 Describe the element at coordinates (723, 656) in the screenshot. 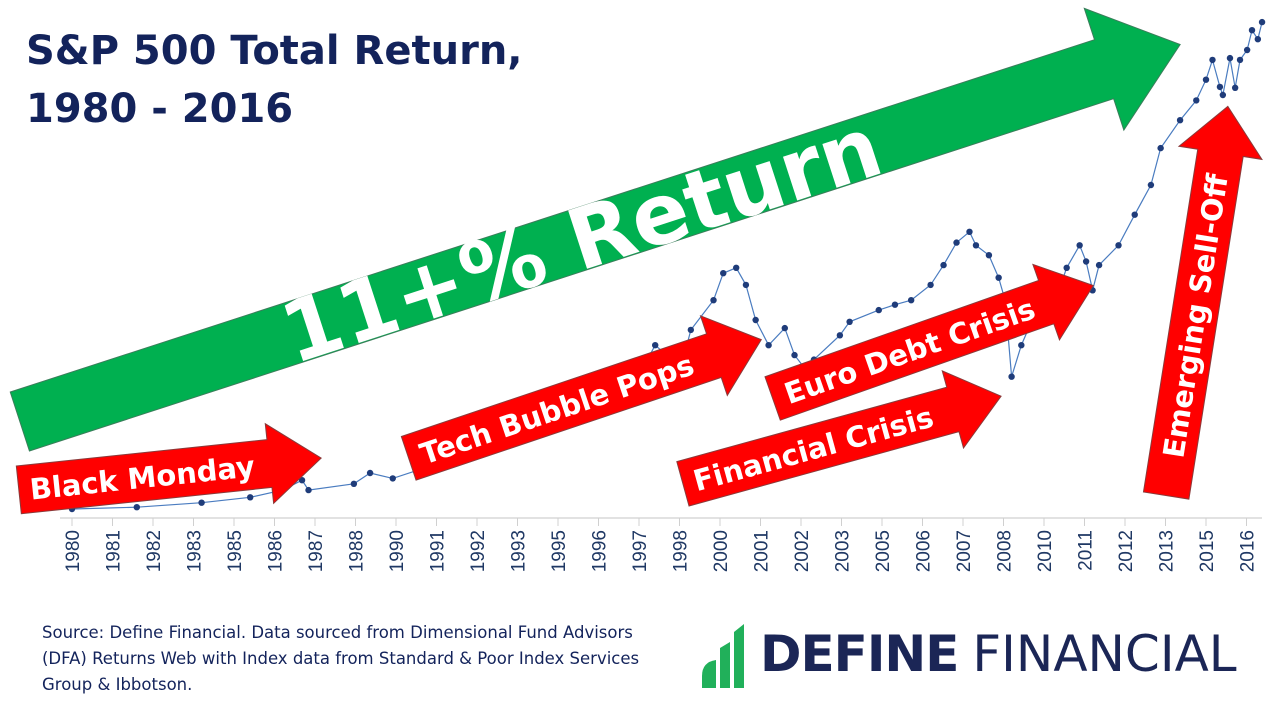

I see `logo-bars-icon` at that location.